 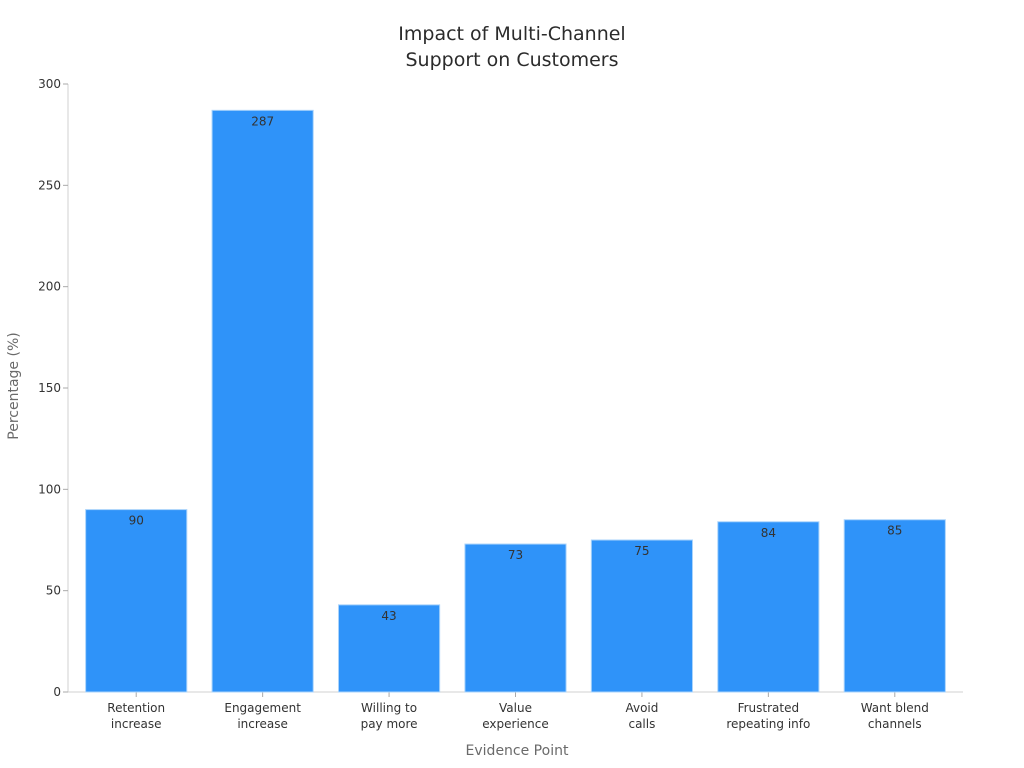 I want to click on bar-value-label: 75, so click(x=641, y=551).